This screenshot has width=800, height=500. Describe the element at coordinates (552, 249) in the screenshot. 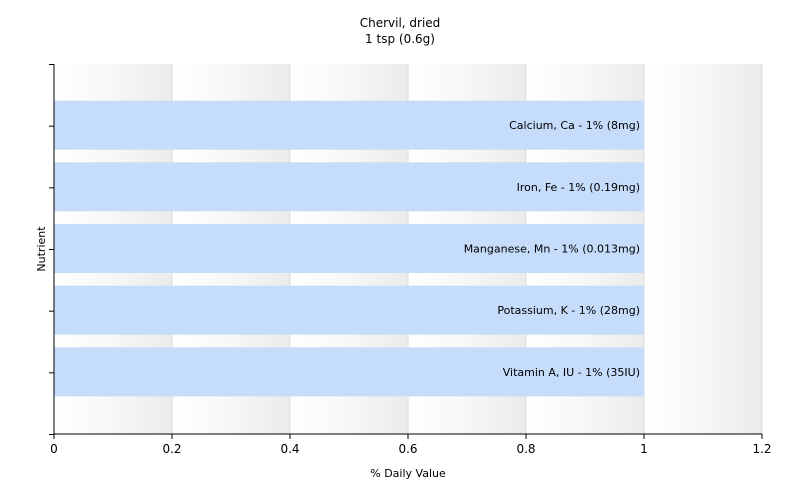

I see `bar-label: Manganese, Mn - 1% (0.013mg)` at that location.